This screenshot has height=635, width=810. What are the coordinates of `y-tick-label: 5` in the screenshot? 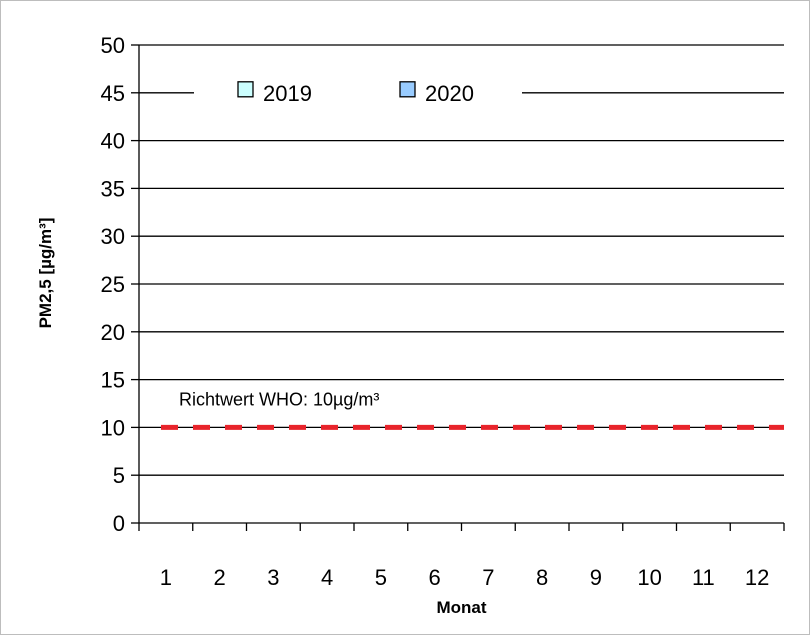 It's located at (119, 475).